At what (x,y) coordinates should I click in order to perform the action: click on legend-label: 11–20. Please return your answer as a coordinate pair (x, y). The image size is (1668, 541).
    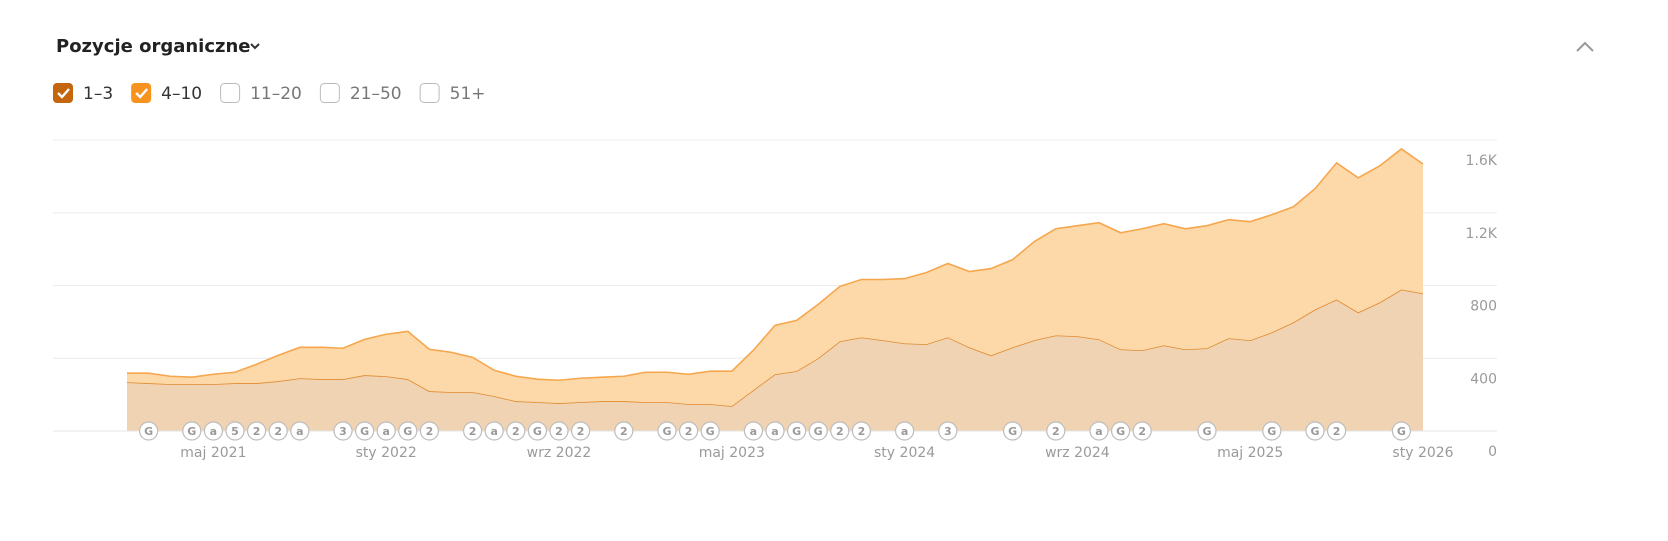
    Looking at the image, I should click on (276, 94).